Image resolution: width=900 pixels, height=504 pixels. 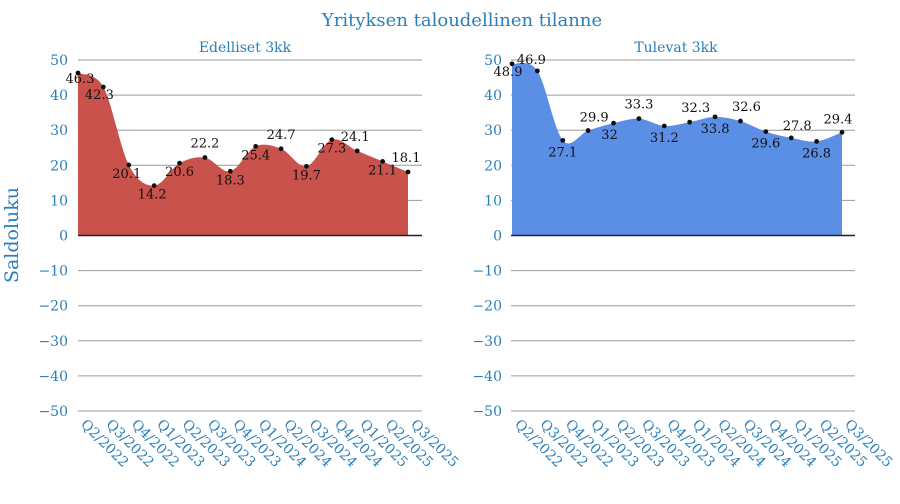 I want to click on data-label: 20.6, so click(x=179, y=172).